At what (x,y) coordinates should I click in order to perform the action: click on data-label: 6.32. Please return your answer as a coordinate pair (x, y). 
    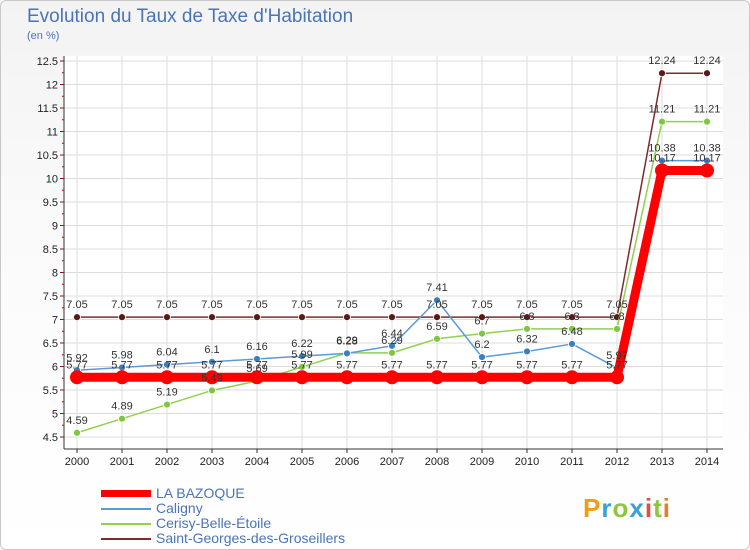
    Looking at the image, I should click on (526, 339).